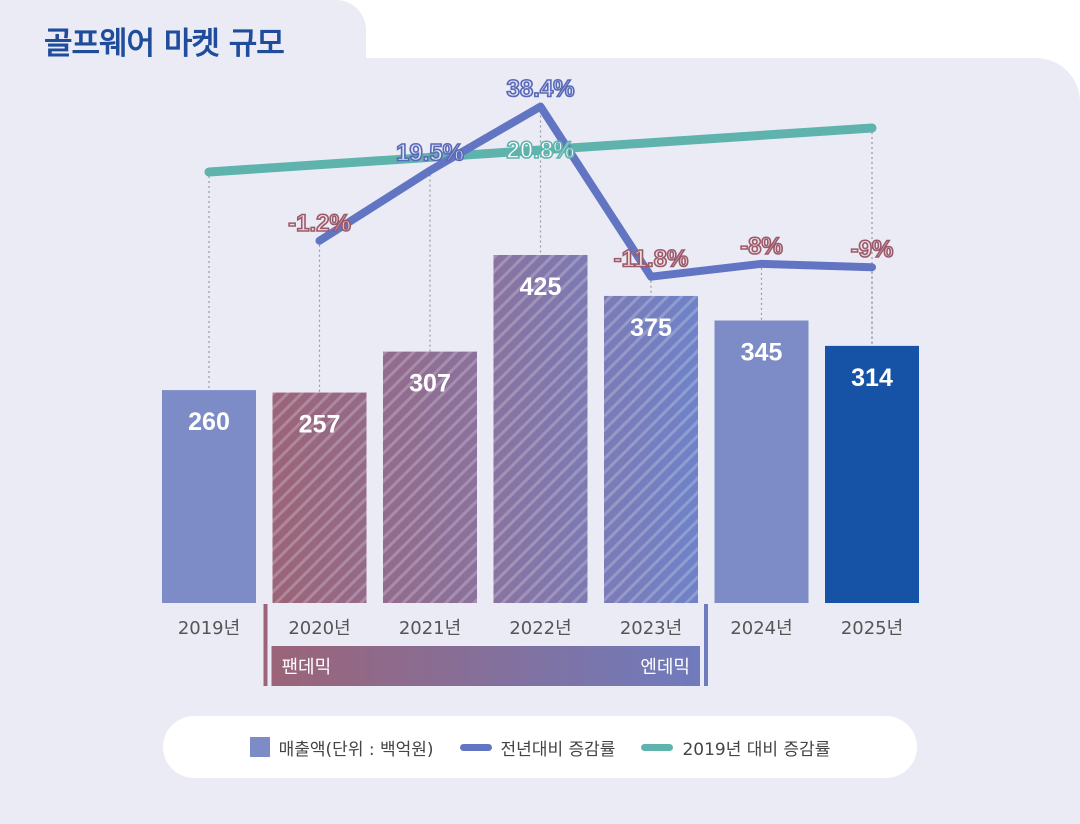 The width and height of the screenshot is (1080, 824). What do you see at coordinates (706, 645) in the screenshot?
I see `period-bracket-right` at bounding box center [706, 645].